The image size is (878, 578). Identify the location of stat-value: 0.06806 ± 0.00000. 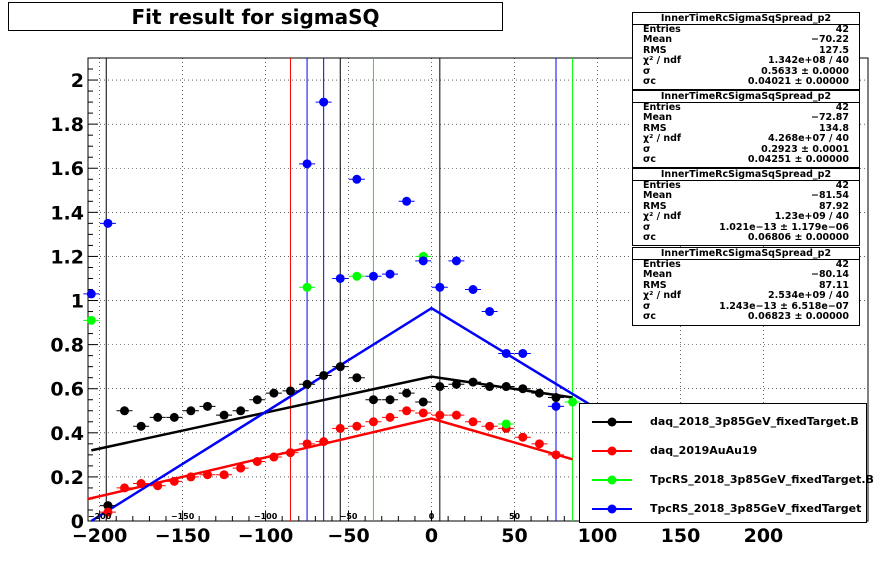
(798, 237).